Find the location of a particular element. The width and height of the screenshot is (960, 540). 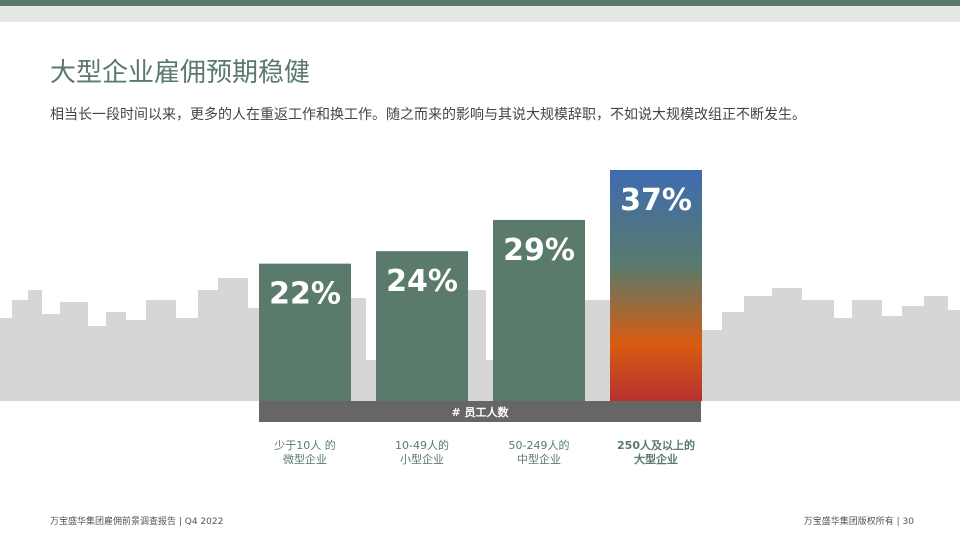

category-label: 大型企业 is located at coordinates (656, 459).